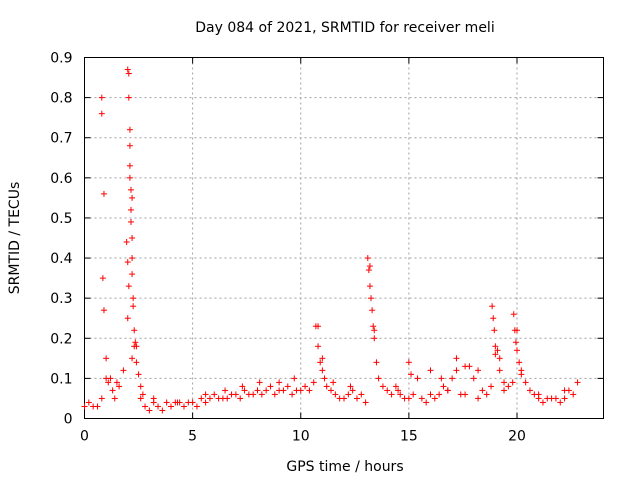 Image resolution: width=640 pixels, height=480 pixels. What do you see at coordinates (517, 437) in the screenshot?
I see `x-tick-label: 20` at bounding box center [517, 437].